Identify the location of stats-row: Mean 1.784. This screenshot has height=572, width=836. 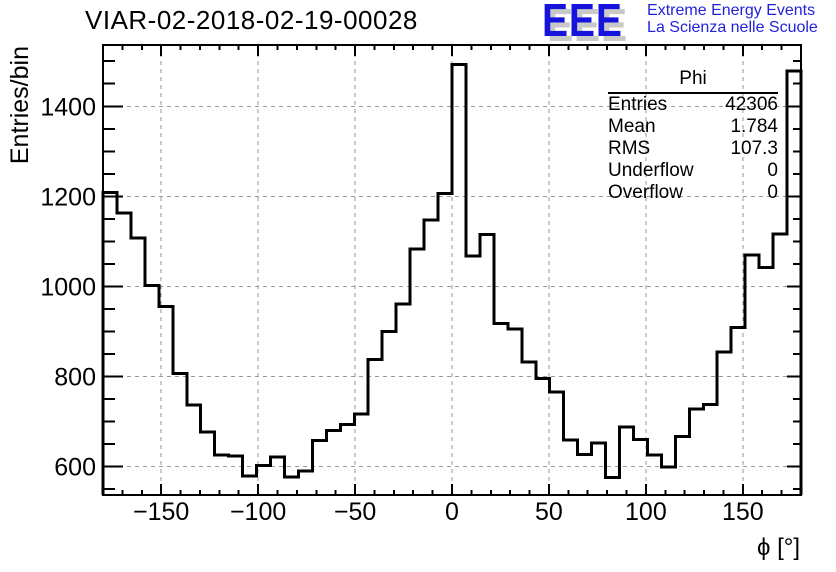
(693, 126).